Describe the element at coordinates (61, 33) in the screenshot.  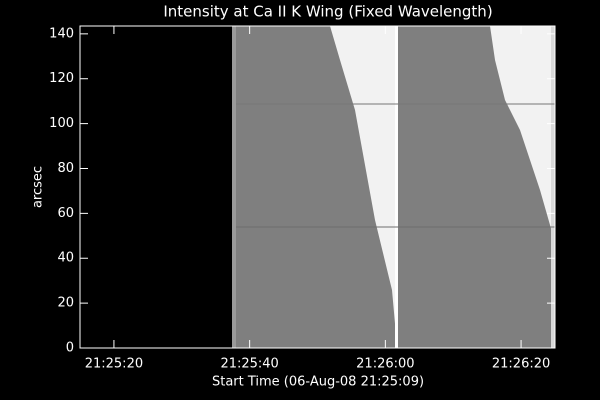
I see `y-tick-label: 140` at that location.